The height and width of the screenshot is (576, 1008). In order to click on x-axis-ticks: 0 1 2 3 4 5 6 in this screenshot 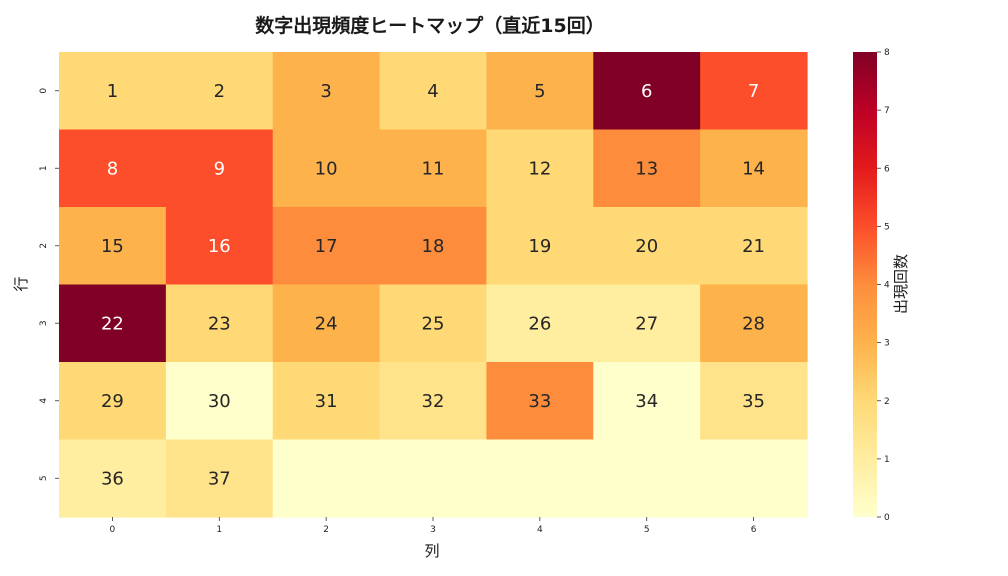, I will do `click(433, 526)`.